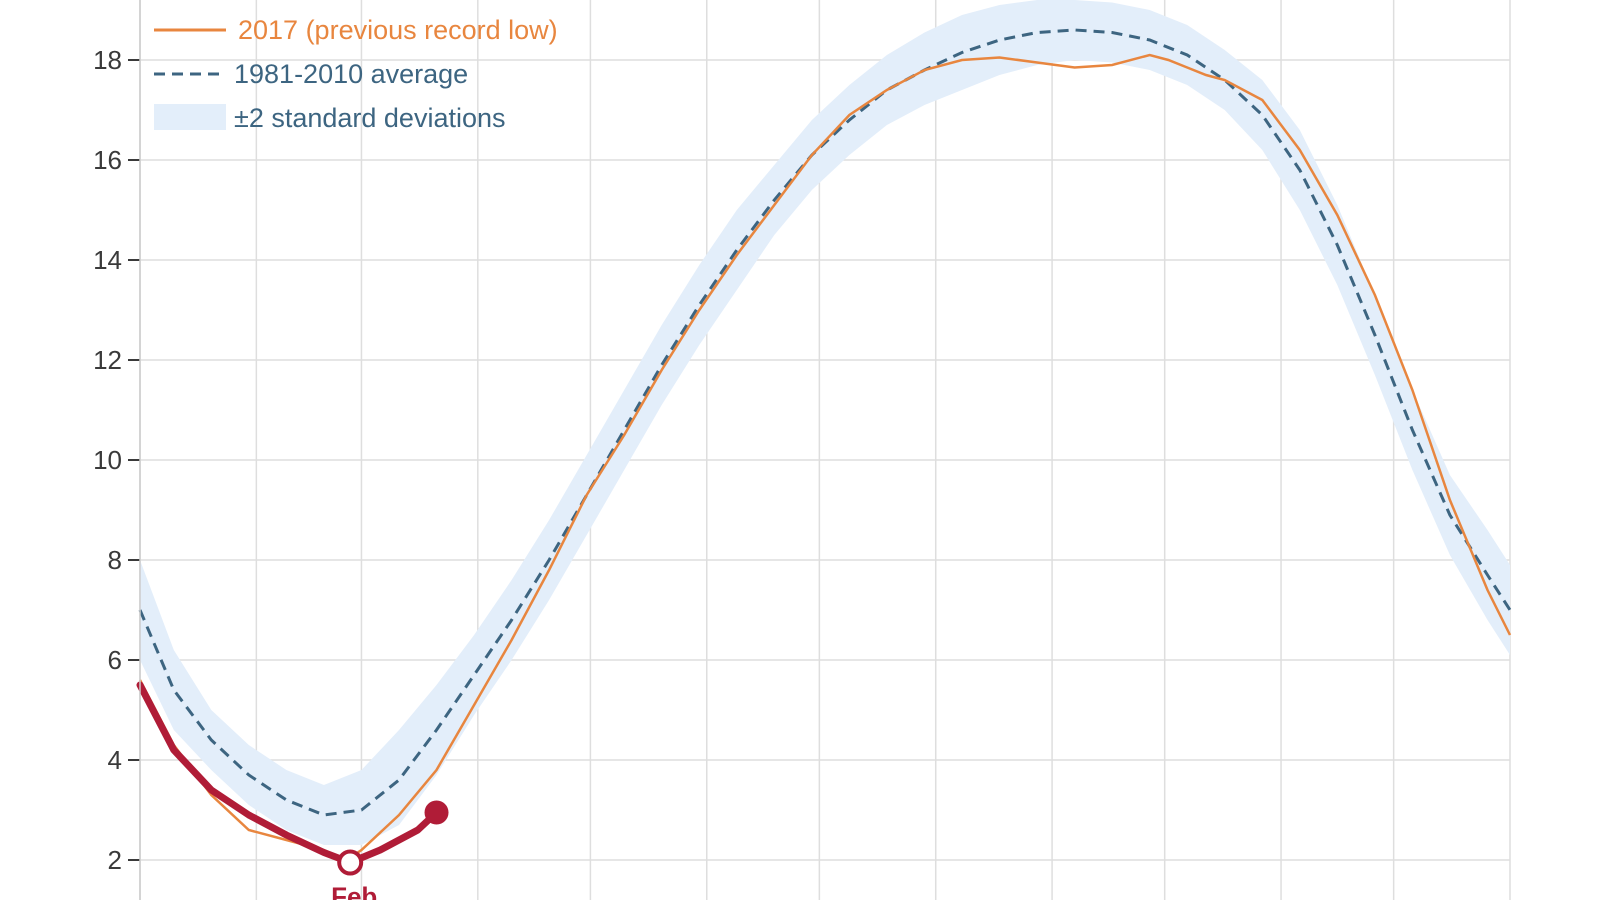  What do you see at coordinates (354, 891) in the screenshot?
I see `annotation-label-0: Feb` at bounding box center [354, 891].